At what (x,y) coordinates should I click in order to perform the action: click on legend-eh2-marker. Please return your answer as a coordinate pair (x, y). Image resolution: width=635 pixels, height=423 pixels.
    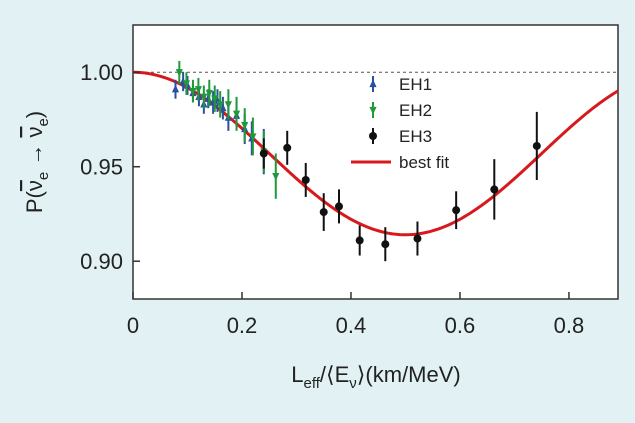
    Looking at the image, I should click on (373, 110).